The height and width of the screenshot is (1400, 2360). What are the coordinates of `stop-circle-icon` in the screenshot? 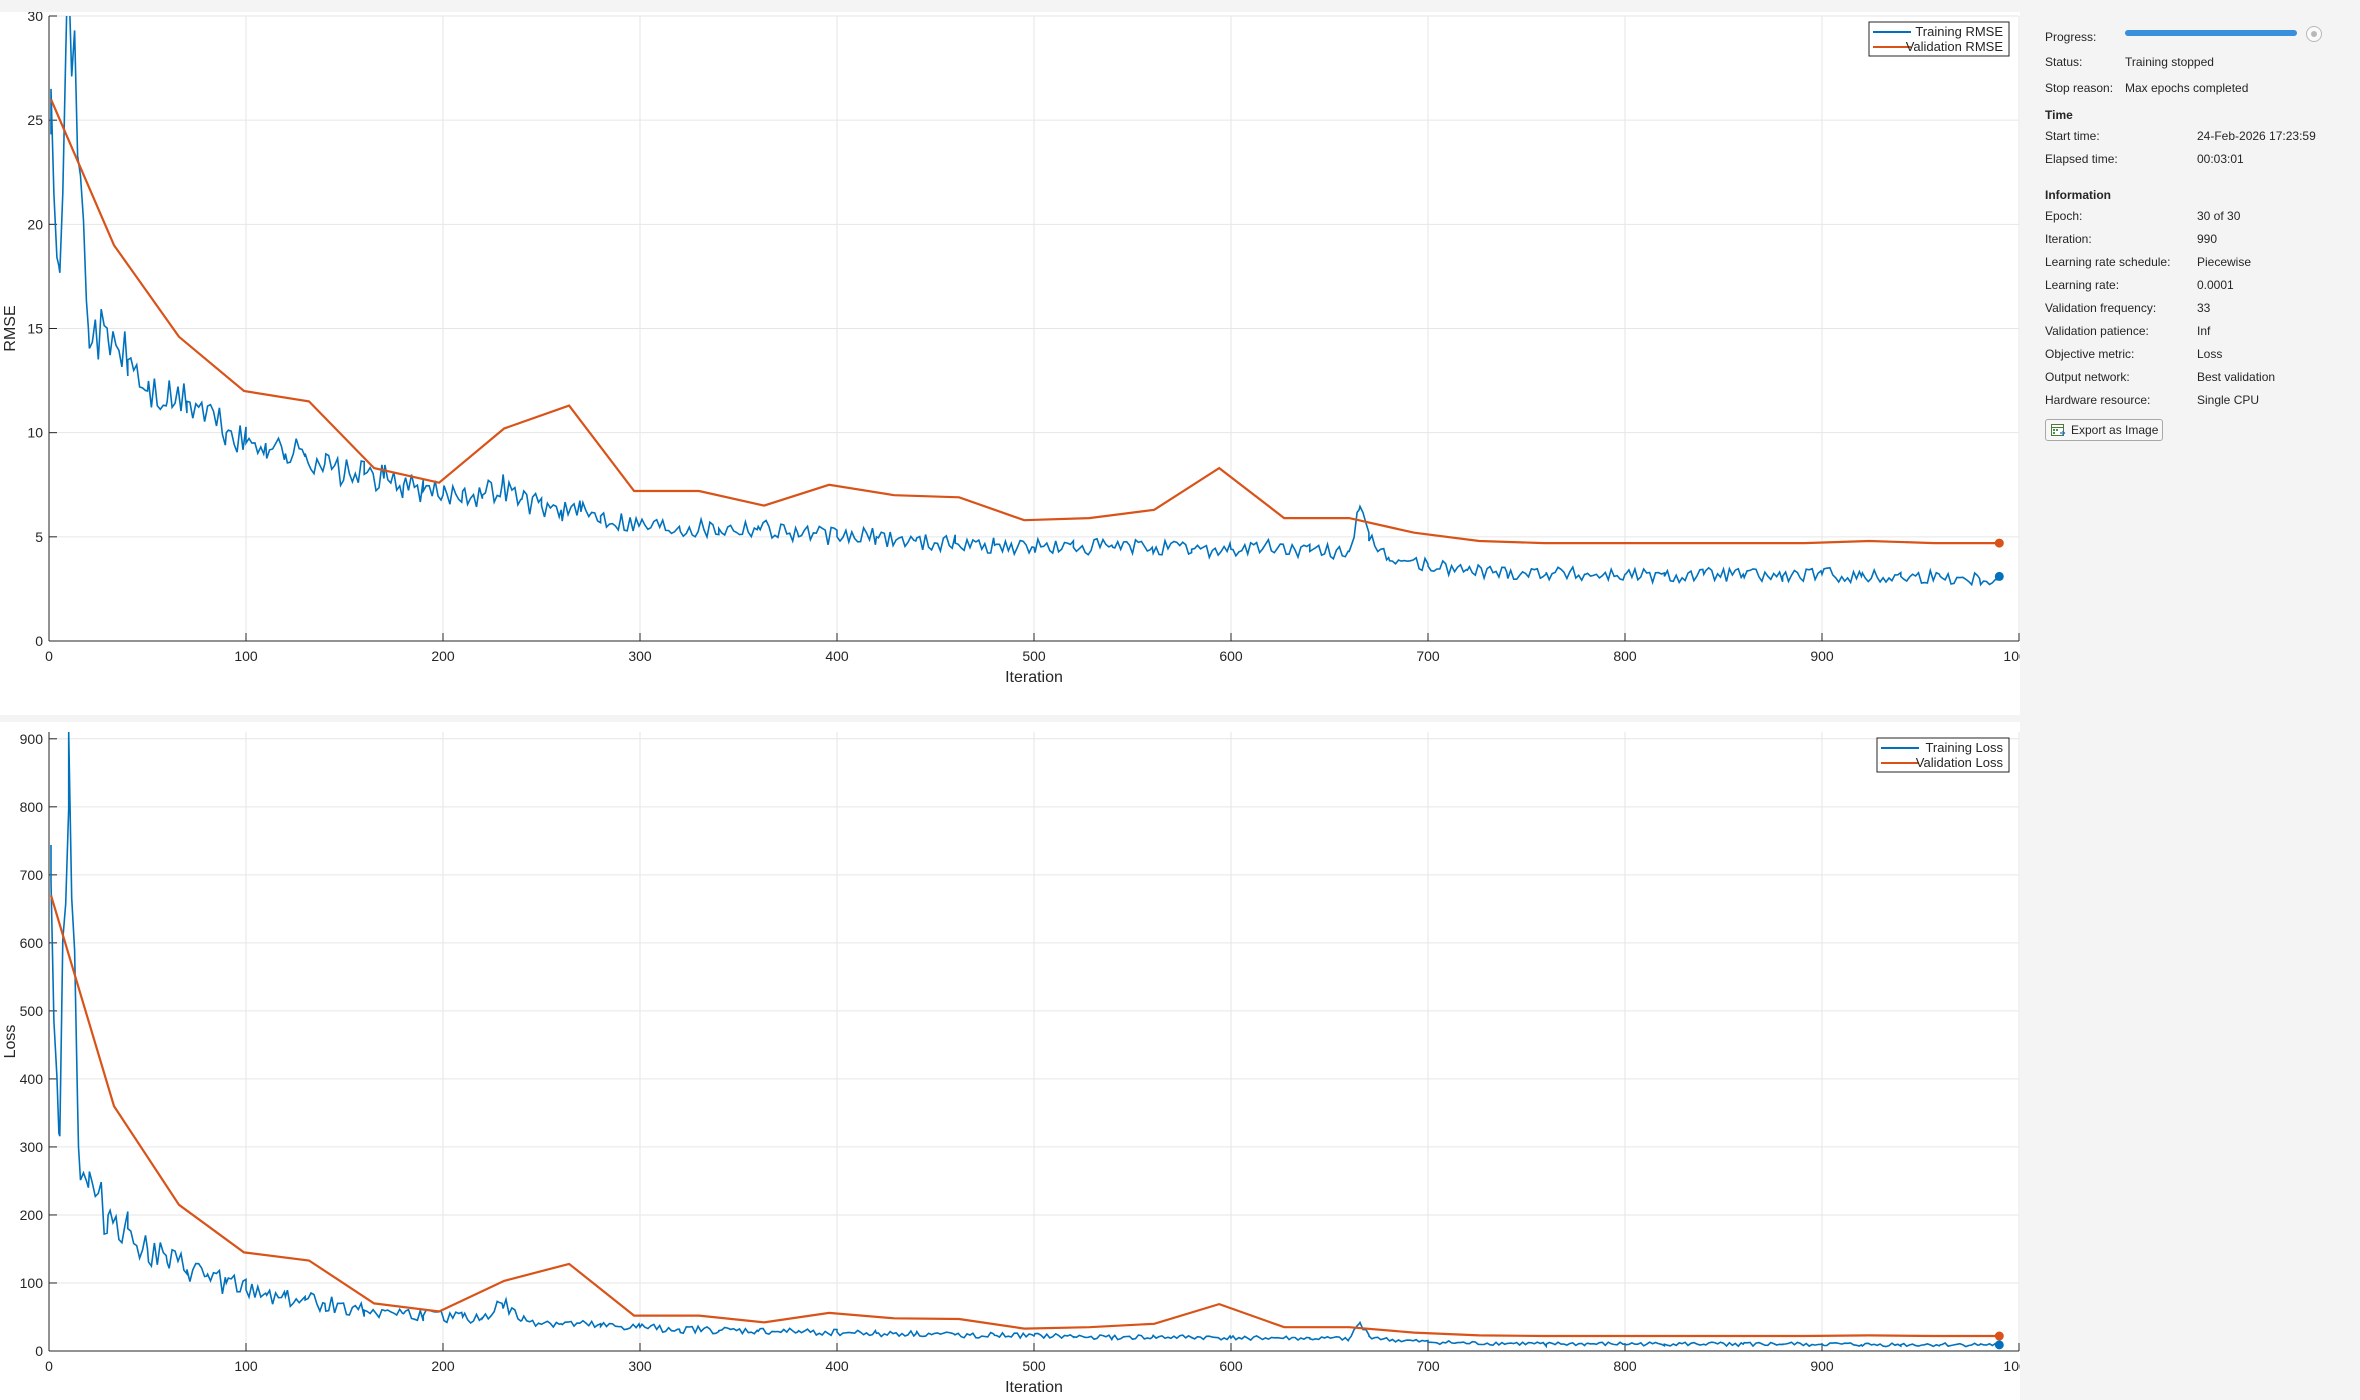 It's located at (2314, 34).